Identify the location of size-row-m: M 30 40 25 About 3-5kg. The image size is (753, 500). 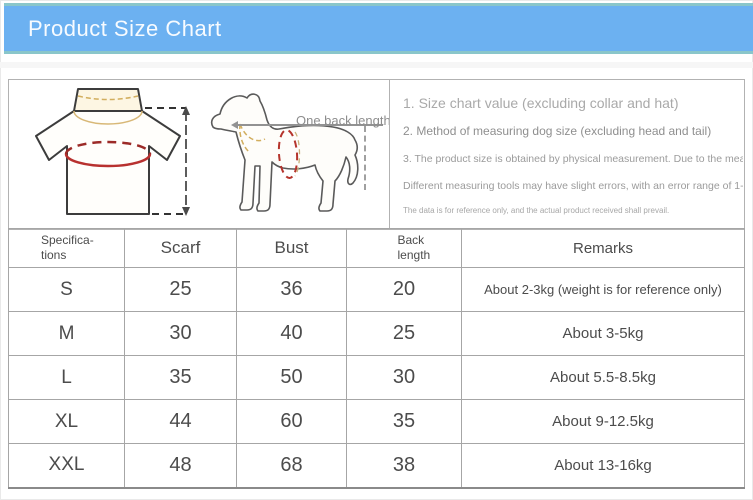
(376, 333).